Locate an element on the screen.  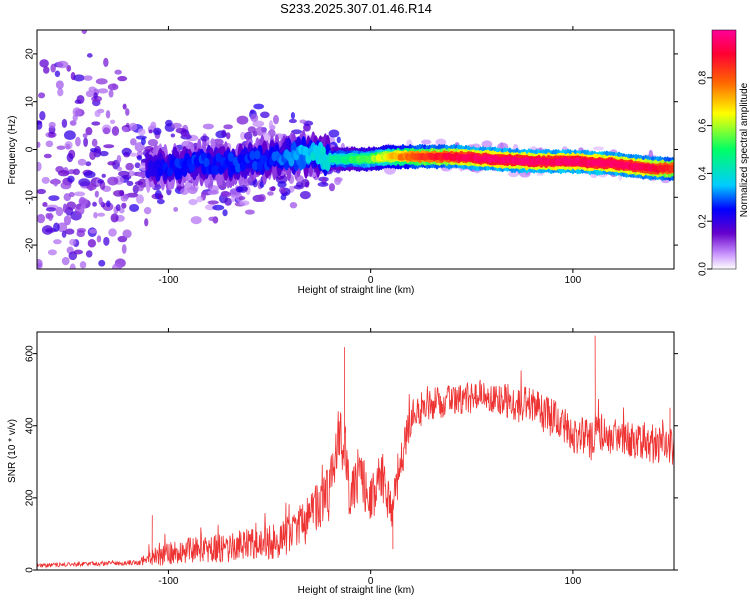
colorbar-ticks: 0.0 0.2 0.4 0.6 0.8 is located at coordinates (705, 173).